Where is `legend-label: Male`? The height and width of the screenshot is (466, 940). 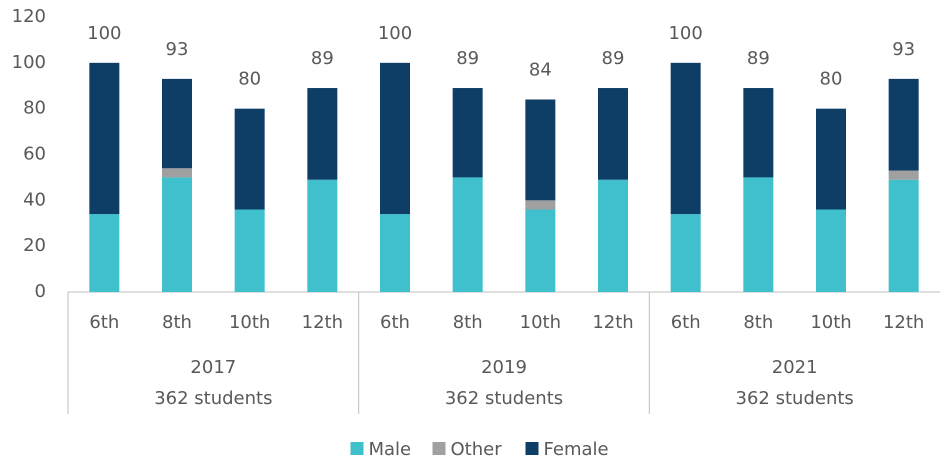 legend-label: Male is located at coordinates (390, 449).